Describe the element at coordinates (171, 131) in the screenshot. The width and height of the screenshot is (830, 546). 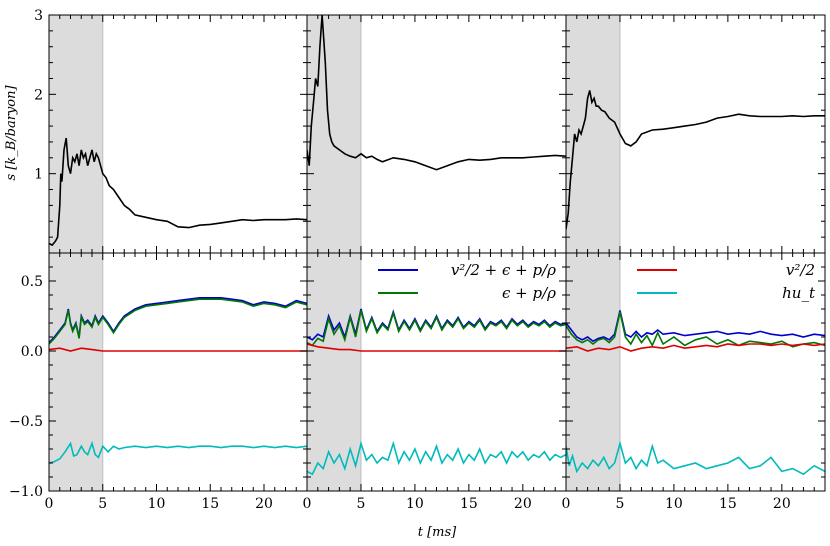
I see `panel-top-left: 1 2 3` at that location.